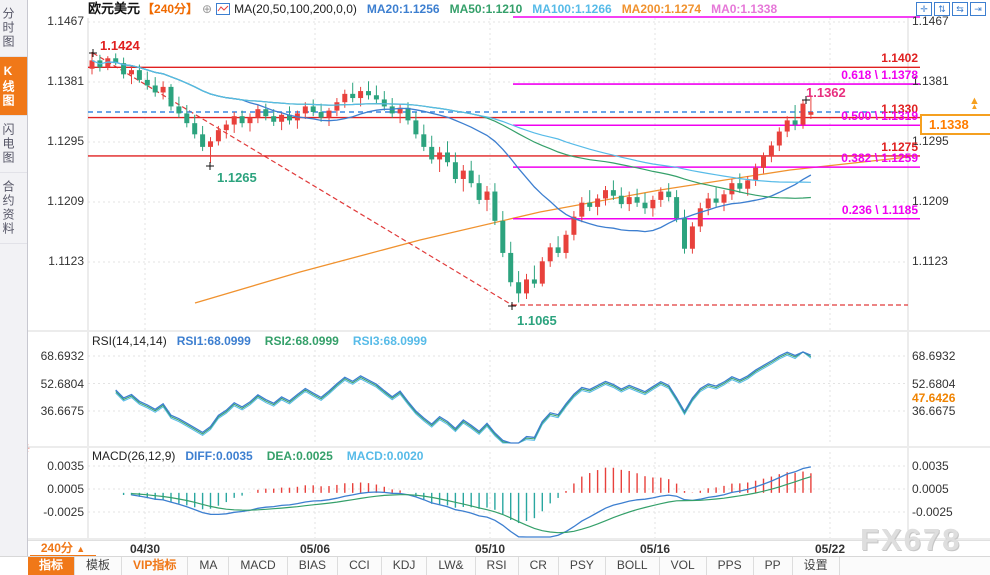 Image resolution: width=990 pixels, height=575 pixels. Describe the element at coordinates (295, 9) in the screenshot. I see `ma-params-label: MA(20,50,100,200,0,0)` at that location.